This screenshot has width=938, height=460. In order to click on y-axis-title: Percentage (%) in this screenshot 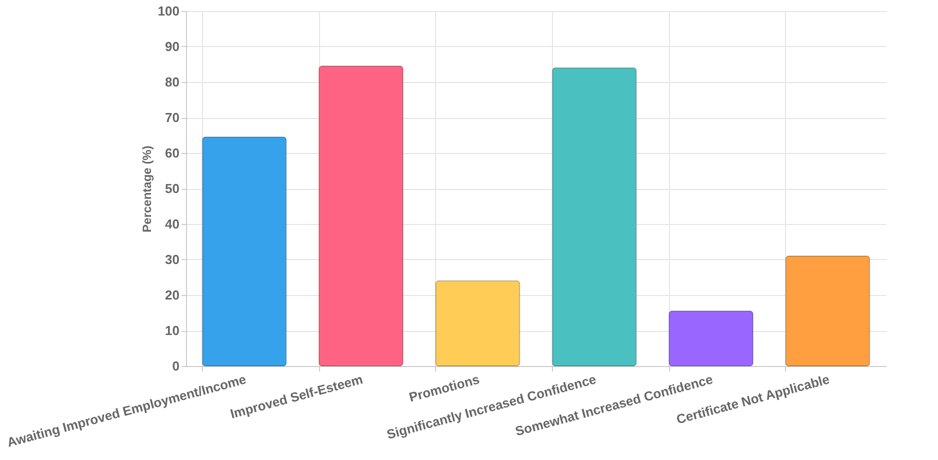, I will do `click(147, 189)`.